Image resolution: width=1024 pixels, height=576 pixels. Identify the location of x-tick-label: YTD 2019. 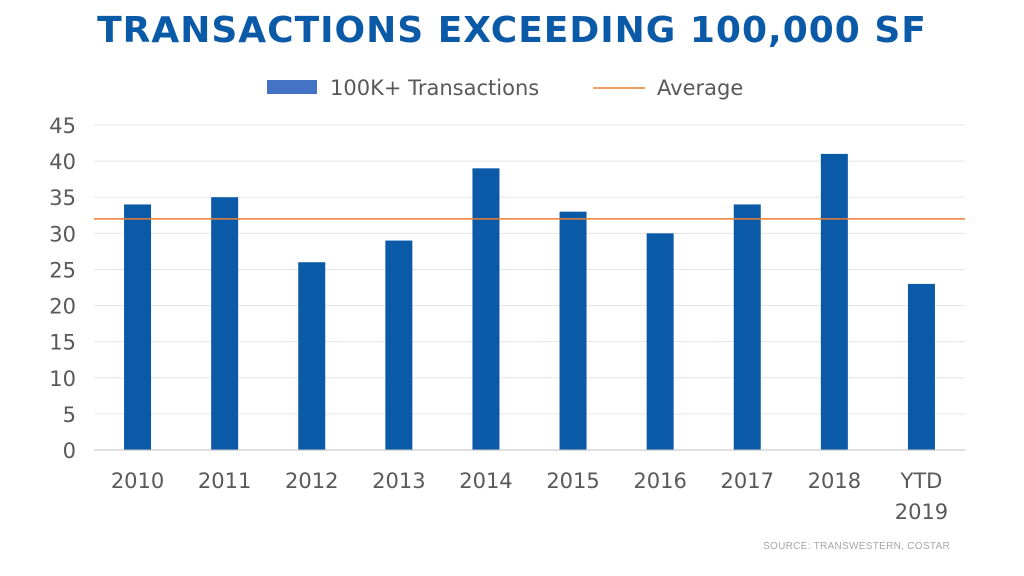
(921, 496).